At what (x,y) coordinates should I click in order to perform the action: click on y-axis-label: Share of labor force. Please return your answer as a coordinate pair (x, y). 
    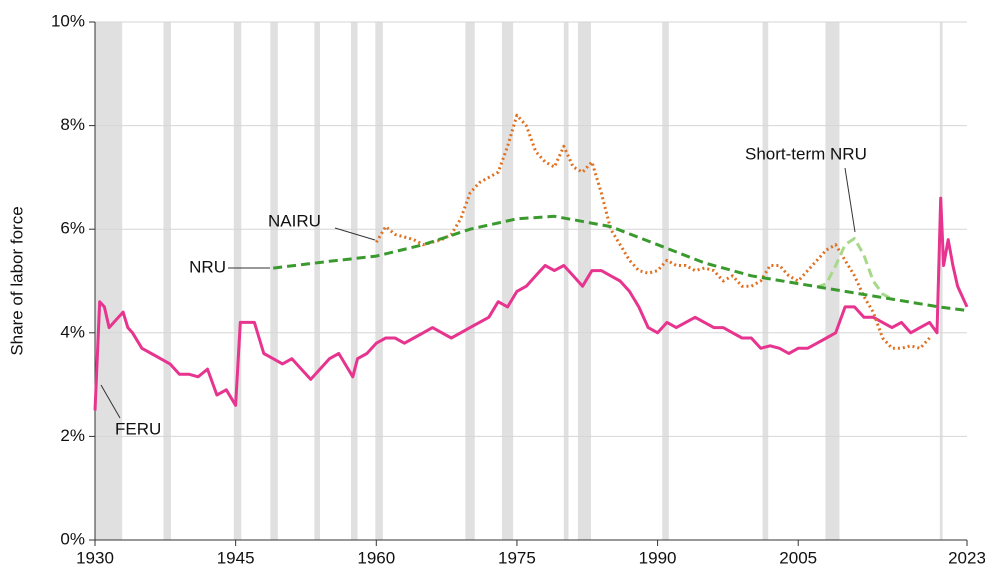
    Looking at the image, I should click on (16, 280).